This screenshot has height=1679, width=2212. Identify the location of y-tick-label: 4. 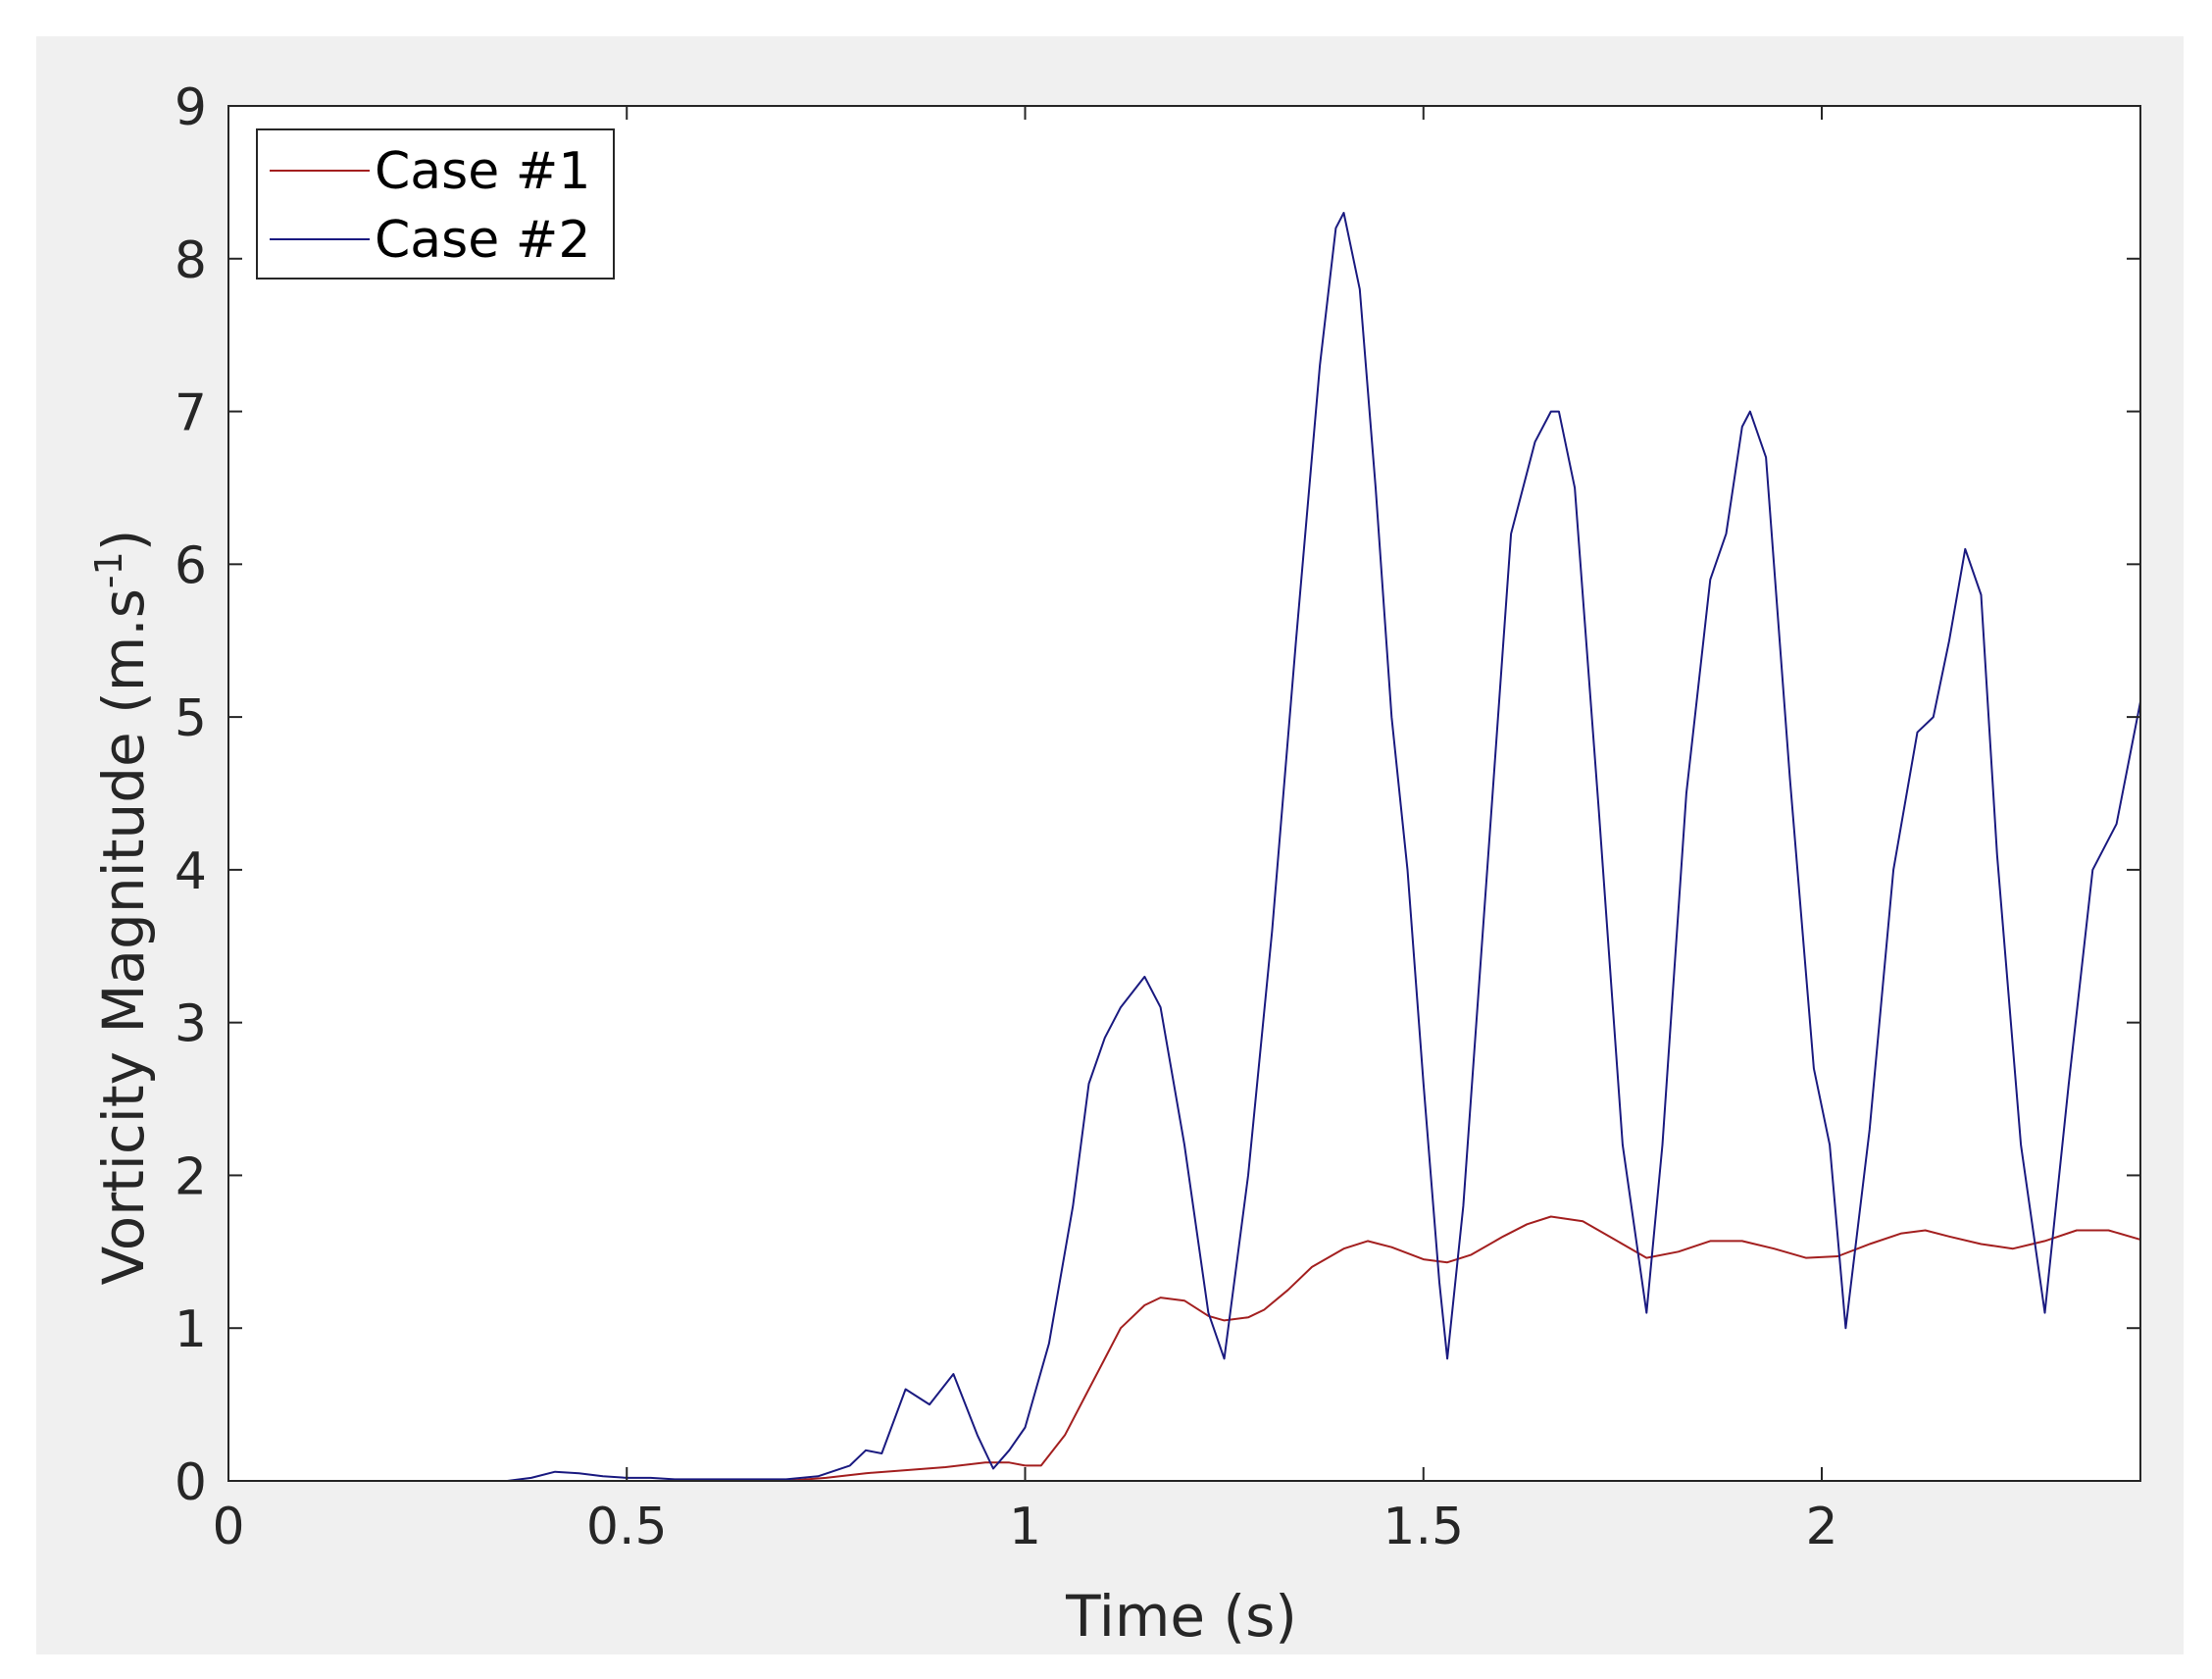
(191, 871).